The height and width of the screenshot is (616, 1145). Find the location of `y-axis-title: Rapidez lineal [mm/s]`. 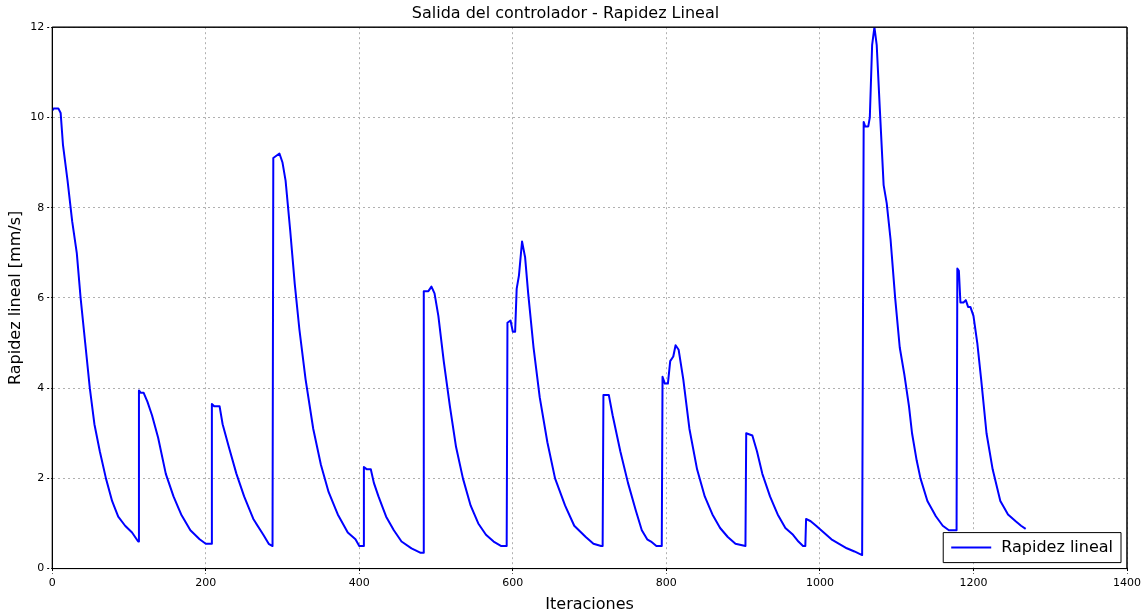

y-axis-title: Rapidez lineal [mm/s] is located at coordinates (14, 298).